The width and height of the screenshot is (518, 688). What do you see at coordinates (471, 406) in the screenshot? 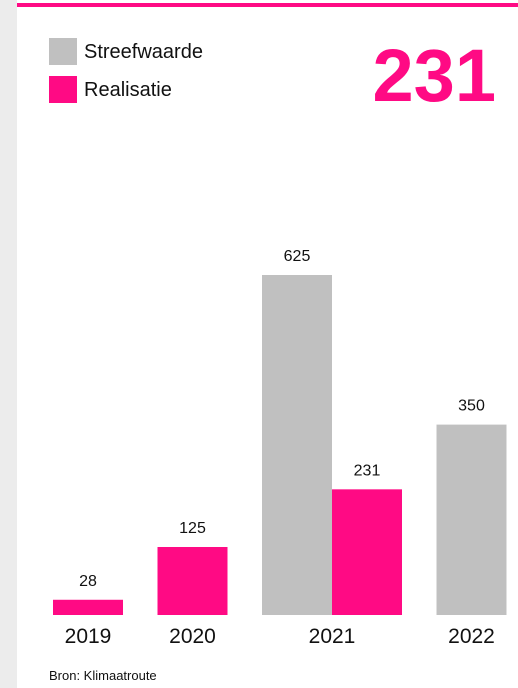
I see `value-label: 350` at bounding box center [471, 406].